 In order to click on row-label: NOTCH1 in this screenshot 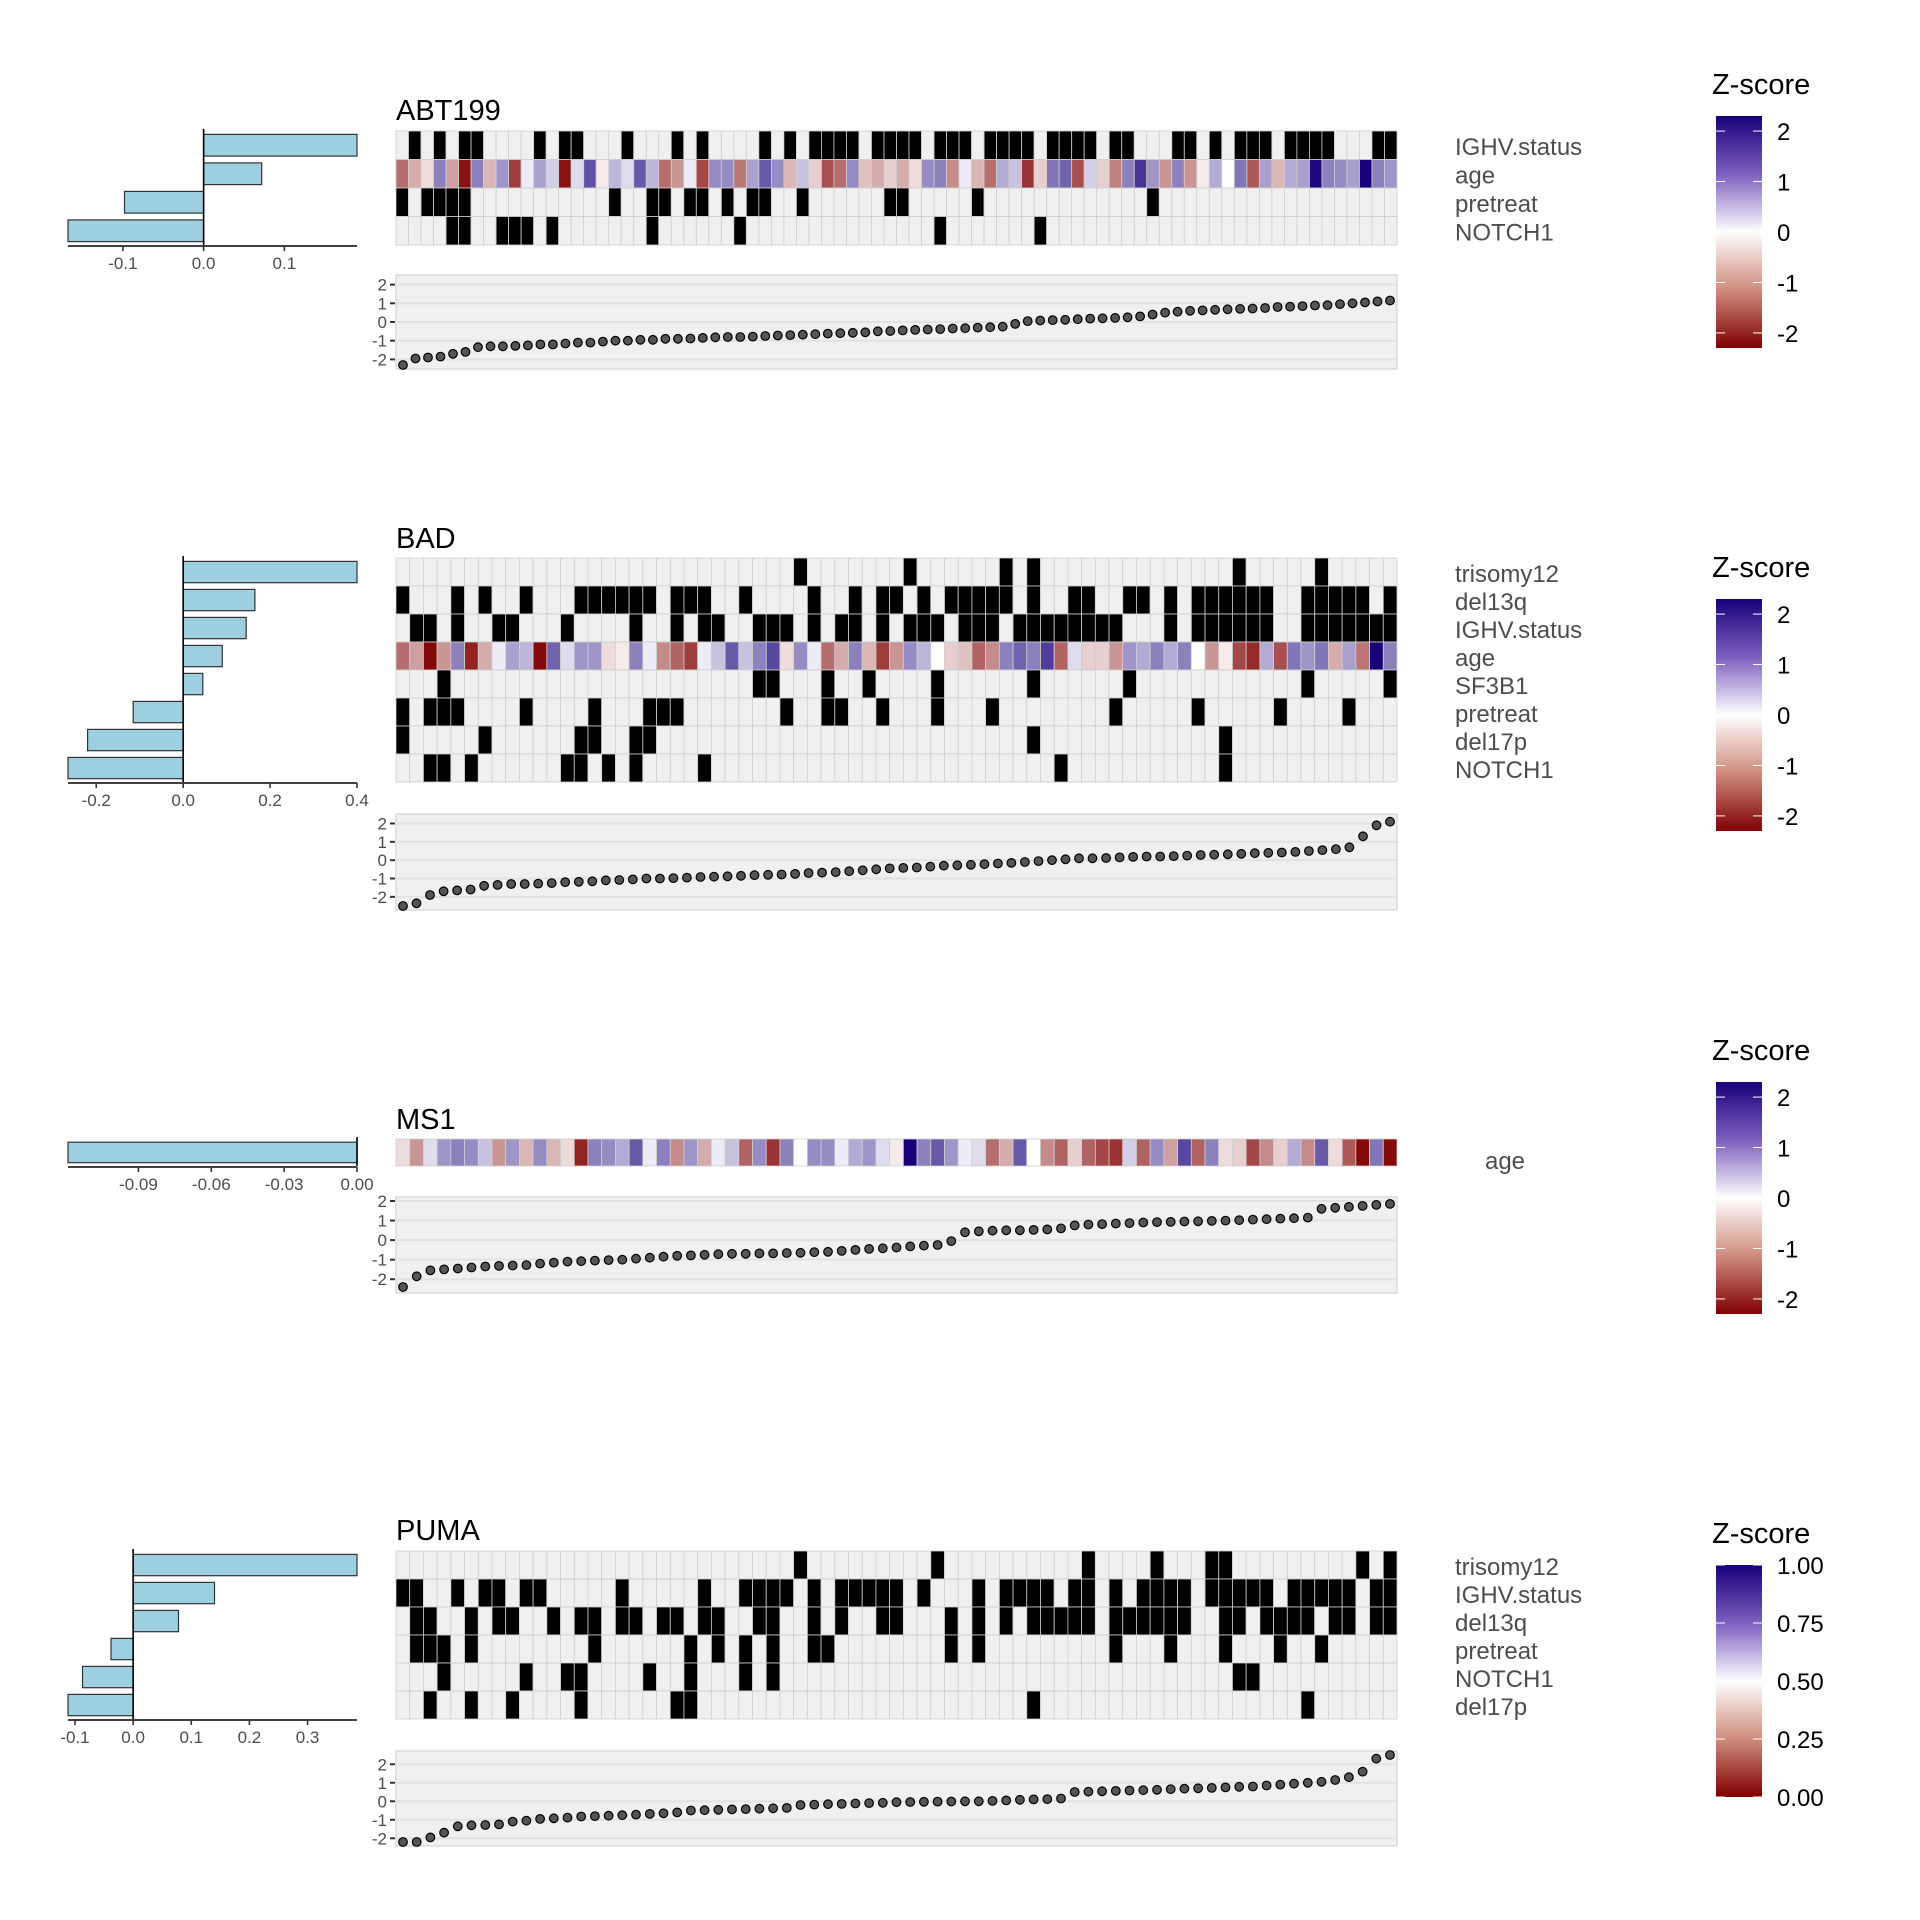, I will do `click(1504, 770)`.